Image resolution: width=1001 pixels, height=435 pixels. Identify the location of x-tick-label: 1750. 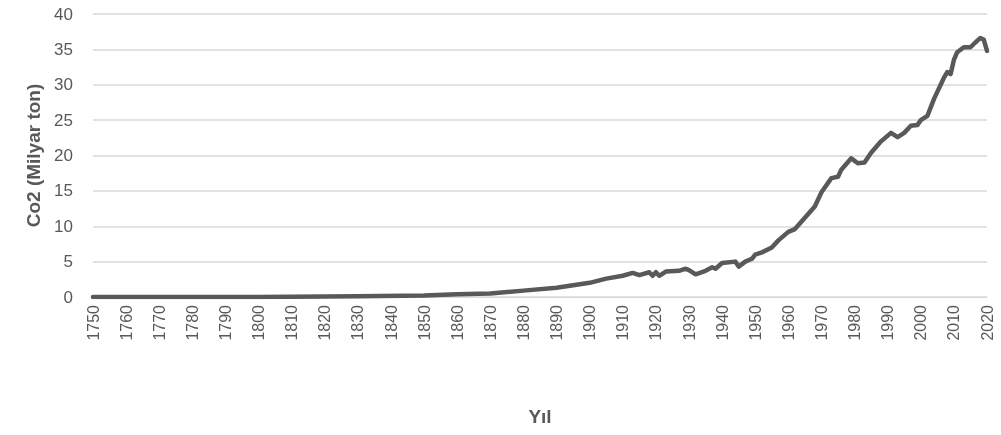
(93, 322).